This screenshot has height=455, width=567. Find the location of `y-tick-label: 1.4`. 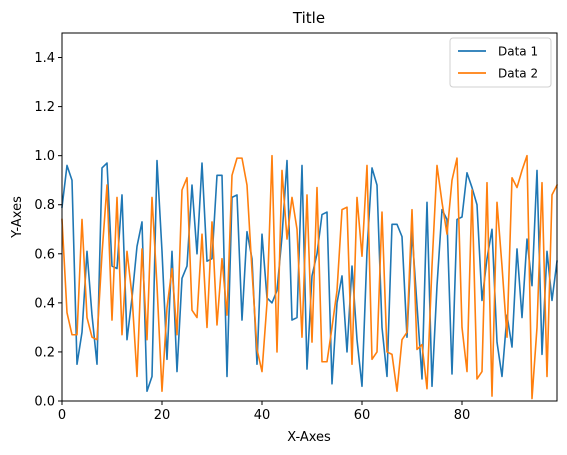

y-tick-label: 1.4 is located at coordinates (44, 58).